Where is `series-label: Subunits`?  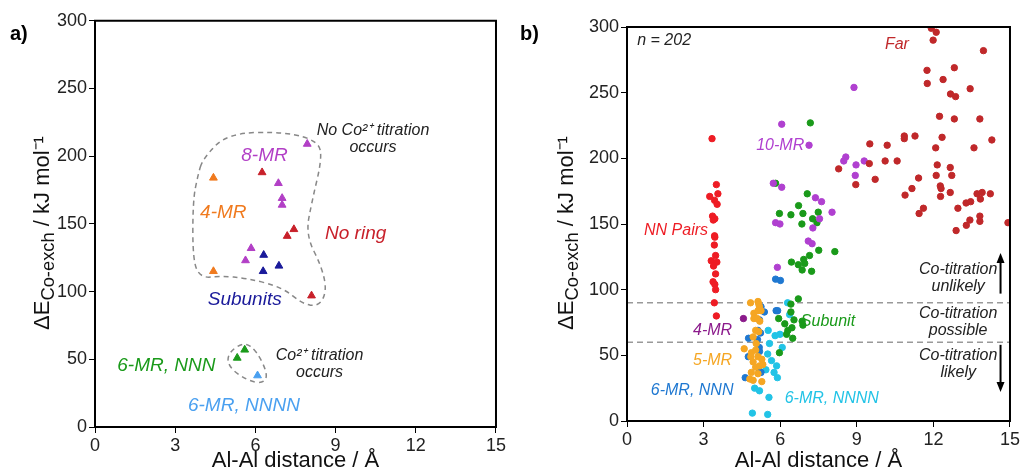
series-label: Subunits is located at coordinates (245, 299).